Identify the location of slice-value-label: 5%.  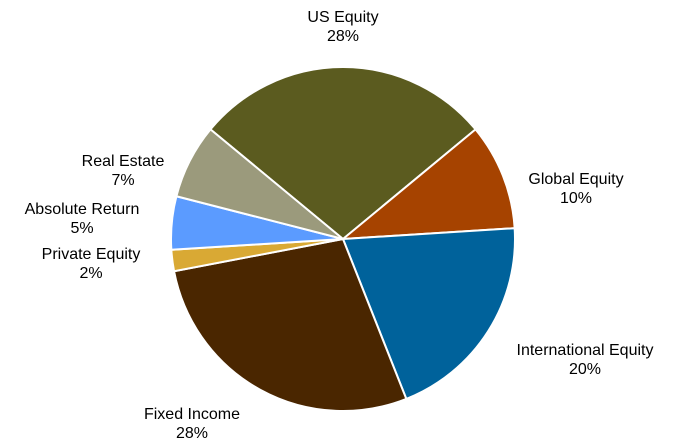
(81, 228).